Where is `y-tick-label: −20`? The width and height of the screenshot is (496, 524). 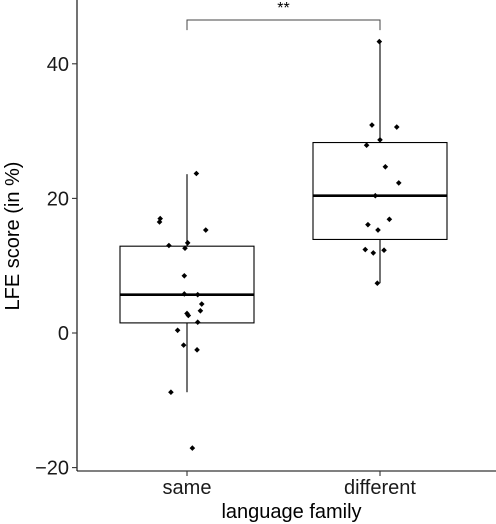
y-tick-label: −20 is located at coordinates (52, 469).